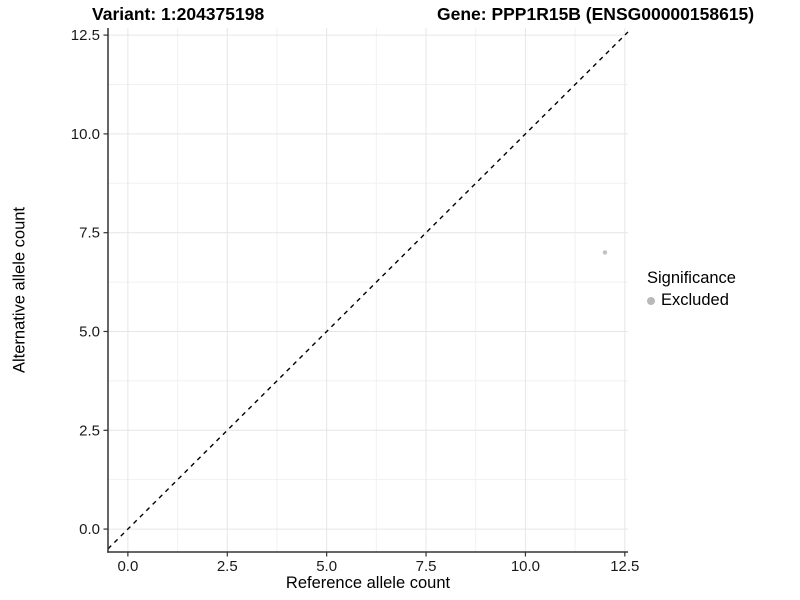  What do you see at coordinates (651, 300) in the screenshot?
I see `legend-key-dot-icon` at bounding box center [651, 300].